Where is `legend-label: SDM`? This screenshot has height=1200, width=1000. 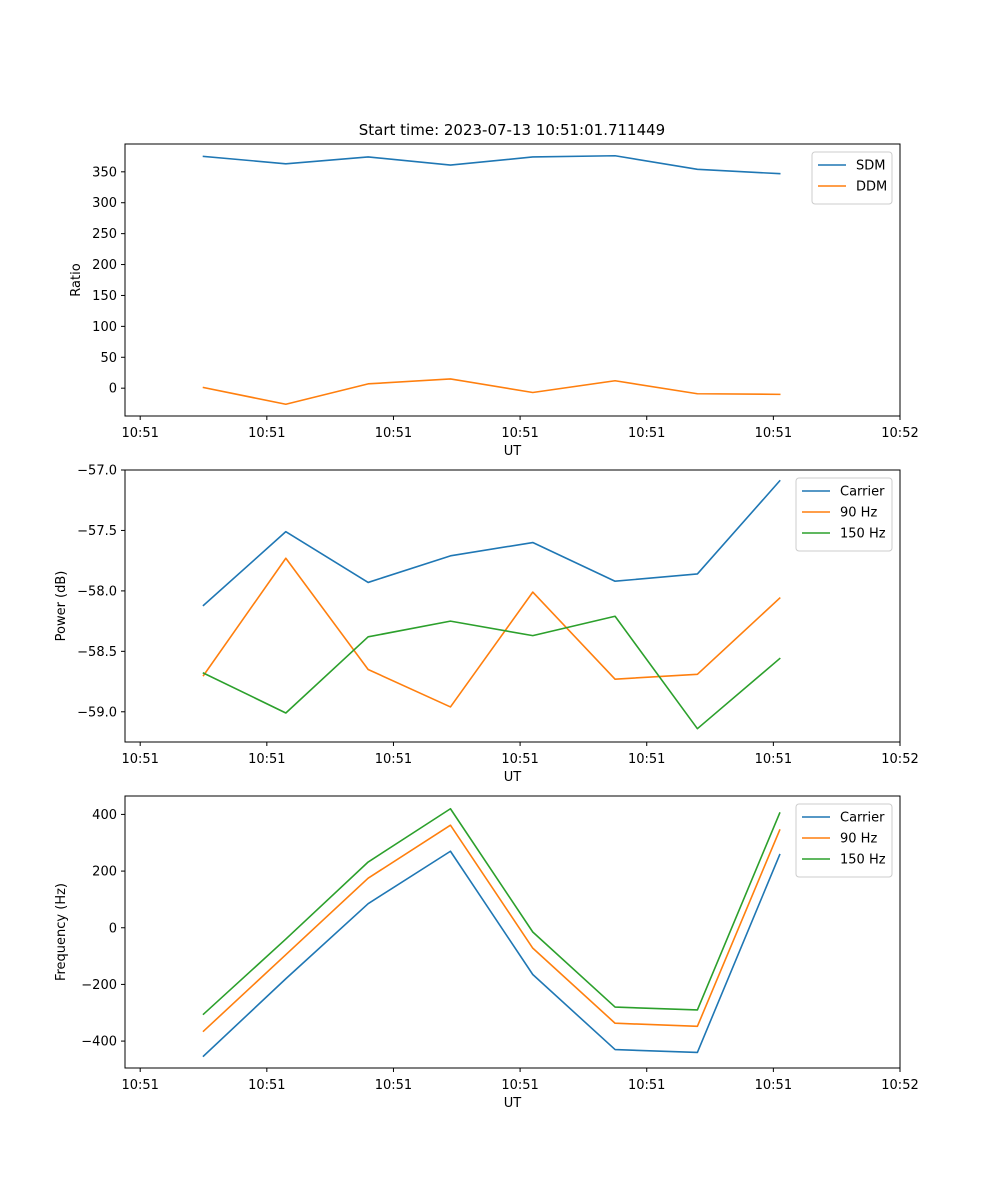
legend-label: SDM is located at coordinates (870, 166).